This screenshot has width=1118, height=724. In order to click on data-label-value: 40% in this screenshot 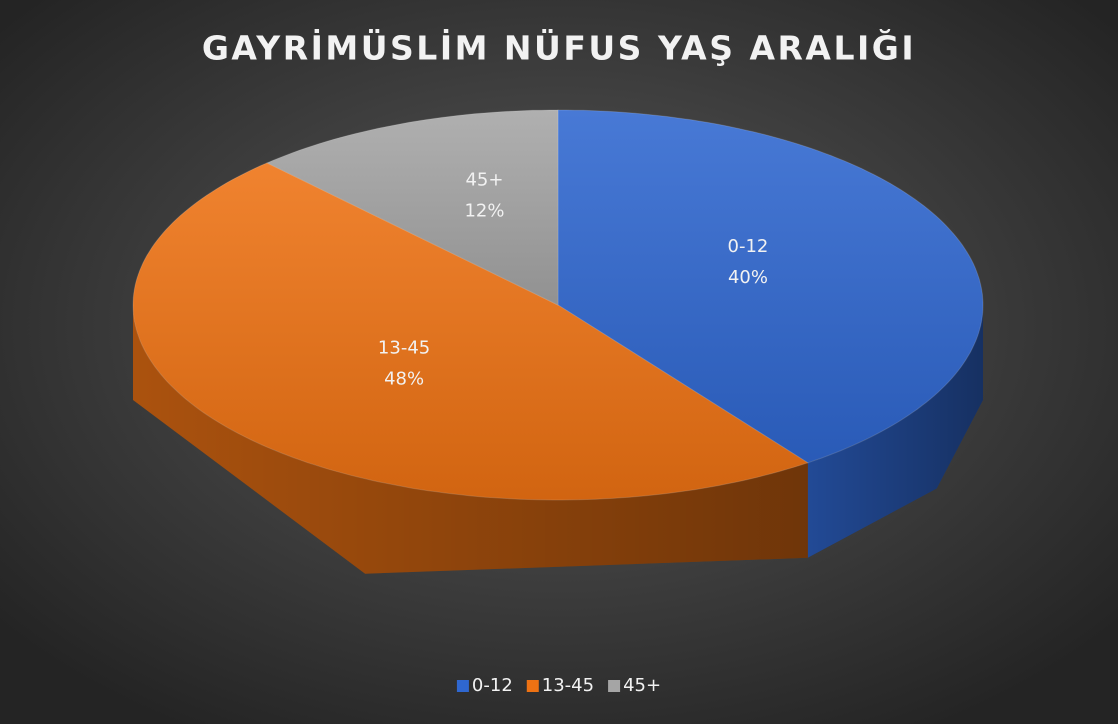, I will do `click(748, 277)`.